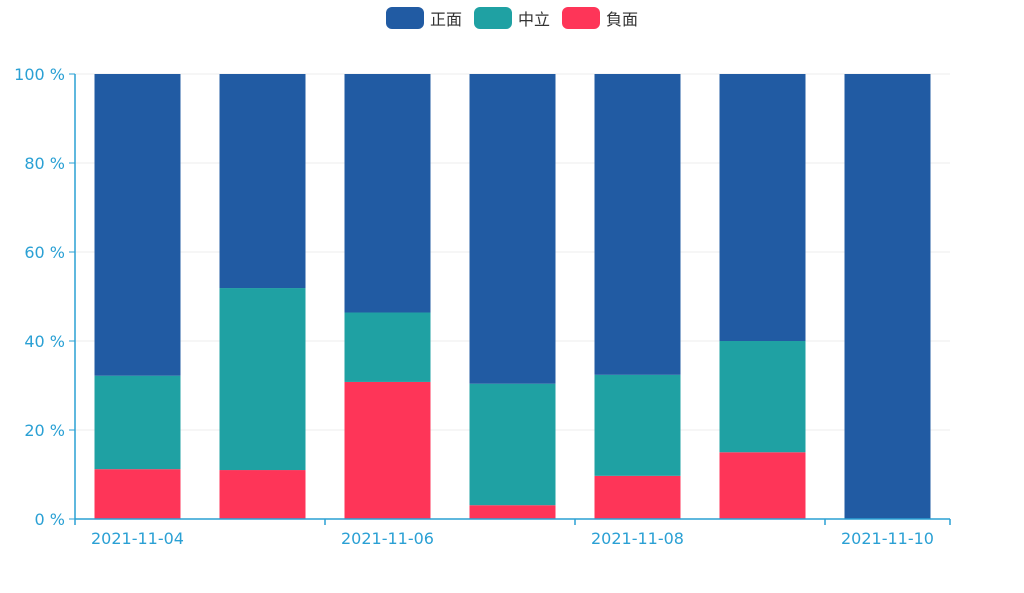  I want to click on y-tick-label: 80 %, so click(44, 163).